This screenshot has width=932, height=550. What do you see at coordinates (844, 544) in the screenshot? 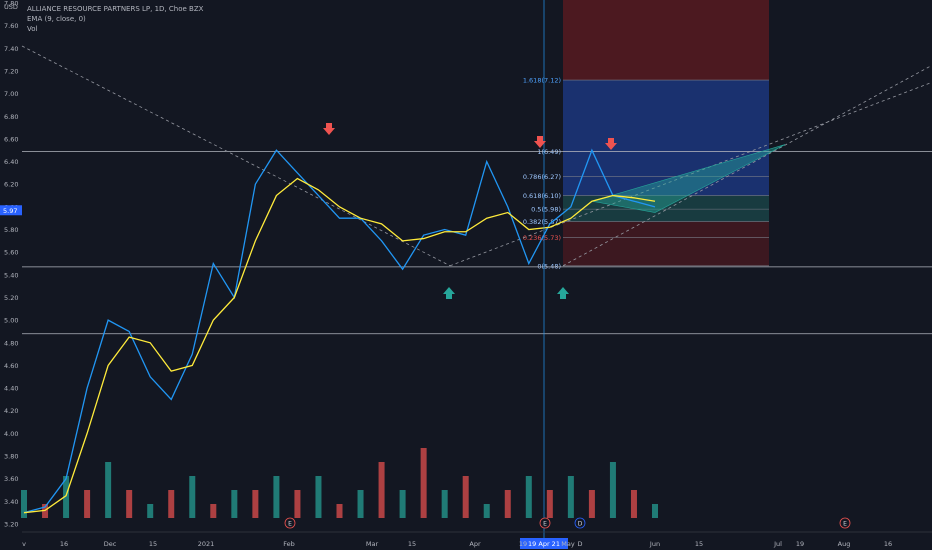
I see `time-tick-label: Aug` at bounding box center [844, 544].